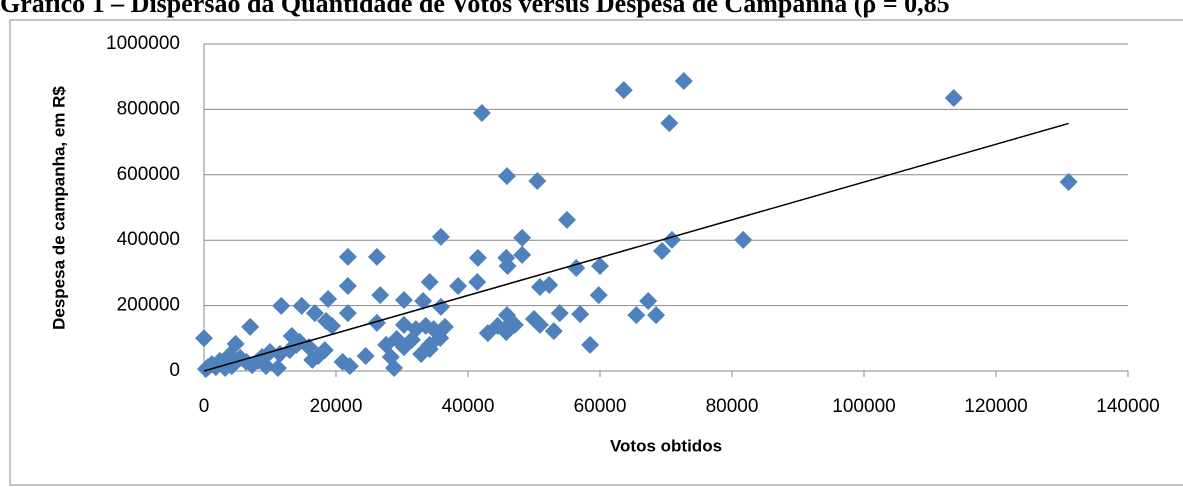 The width and height of the screenshot is (1183, 487). I want to click on x-tick-label: 60000, so click(600, 406).